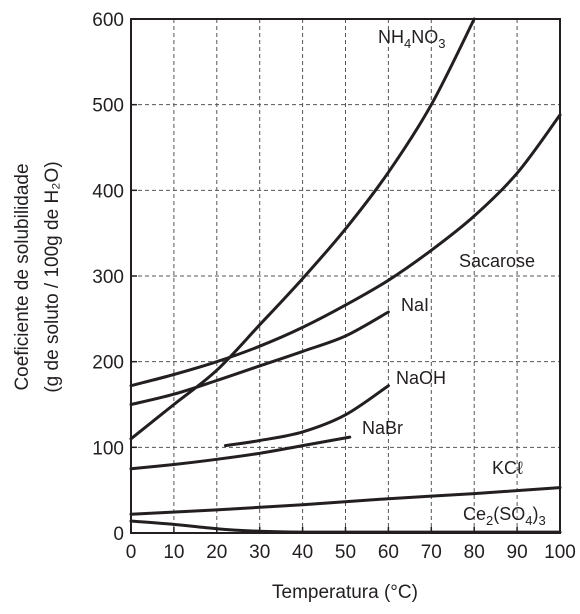 The image size is (580, 614). Describe the element at coordinates (345, 592) in the screenshot. I see `x-axis-title: Temperatura (°C)` at that location.